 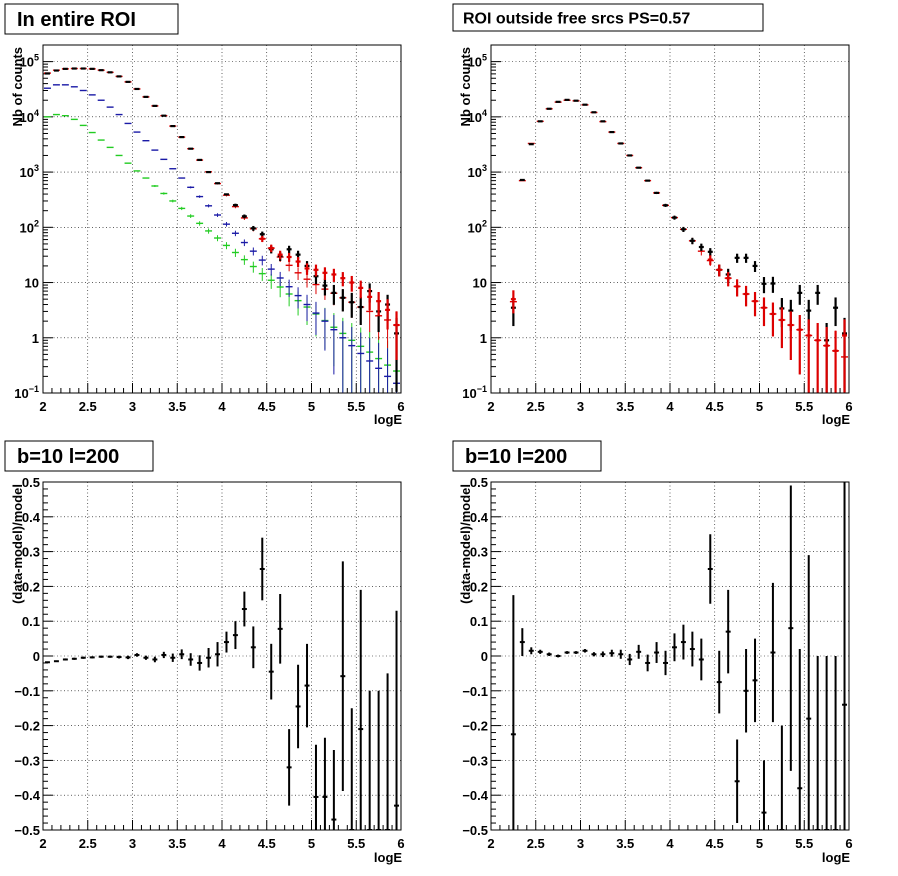 What do you see at coordinates (580, 843) in the screenshot?
I see `x-tick-label: 3` at bounding box center [580, 843].